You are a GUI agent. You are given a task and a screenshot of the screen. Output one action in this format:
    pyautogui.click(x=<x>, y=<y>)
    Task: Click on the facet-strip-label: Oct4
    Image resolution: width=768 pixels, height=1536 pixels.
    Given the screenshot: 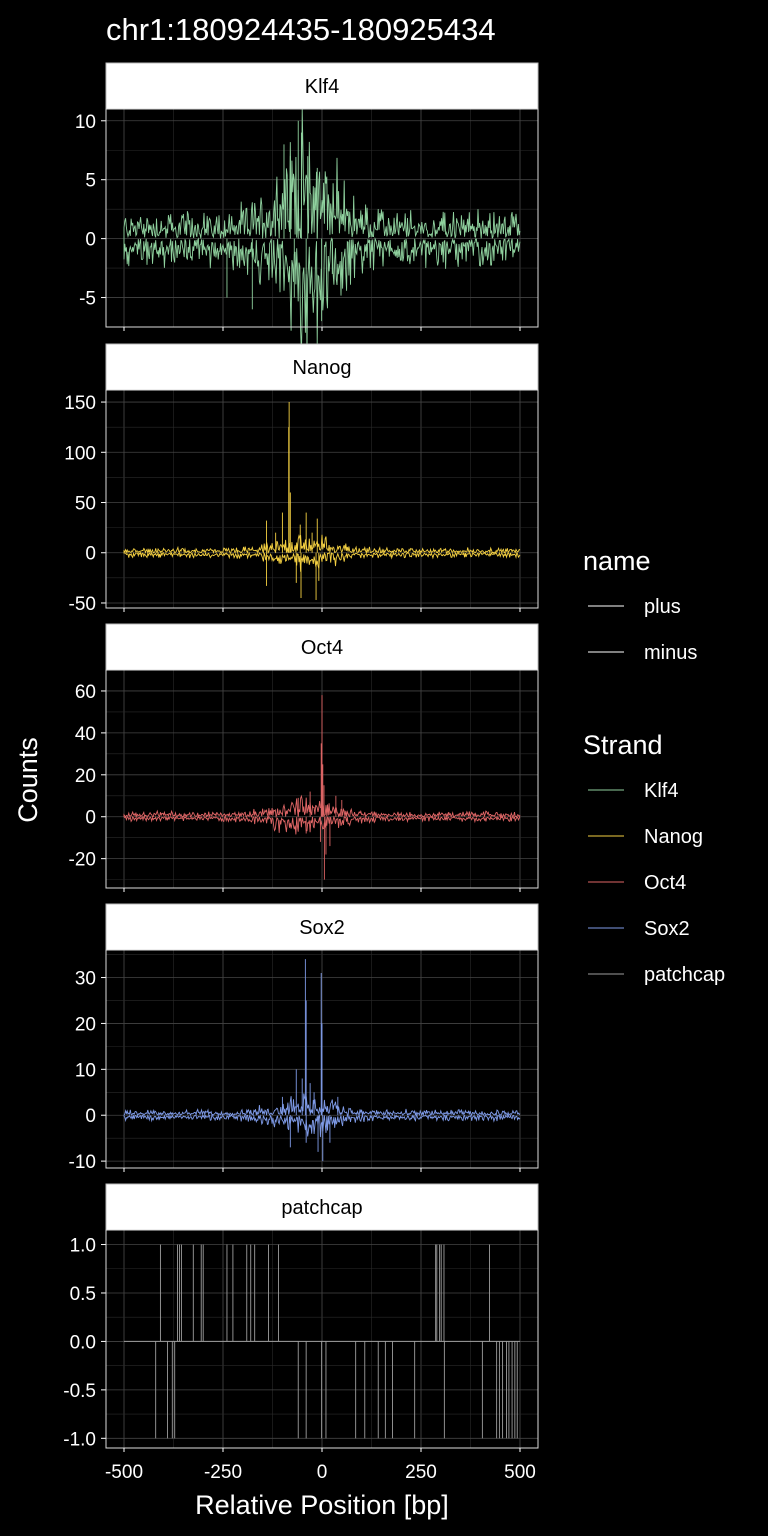 What is the action you would take?
    pyautogui.click(x=322, y=648)
    